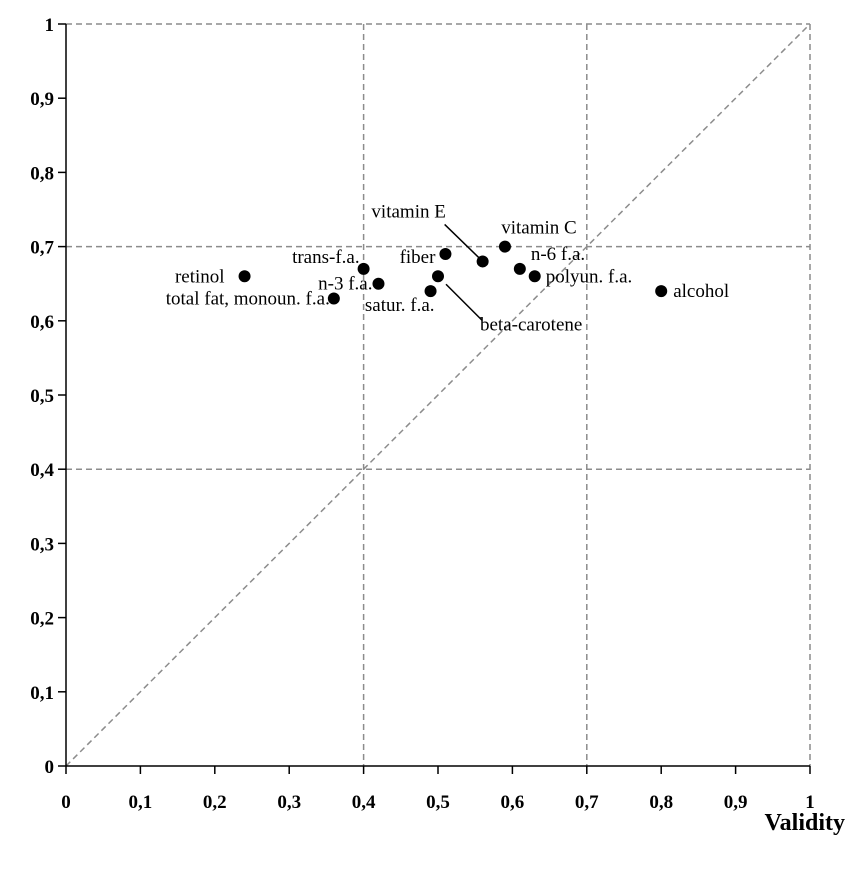 The image size is (849, 878). Describe the element at coordinates (364, 802) in the screenshot. I see `x-tick-label: 0,4` at that location.